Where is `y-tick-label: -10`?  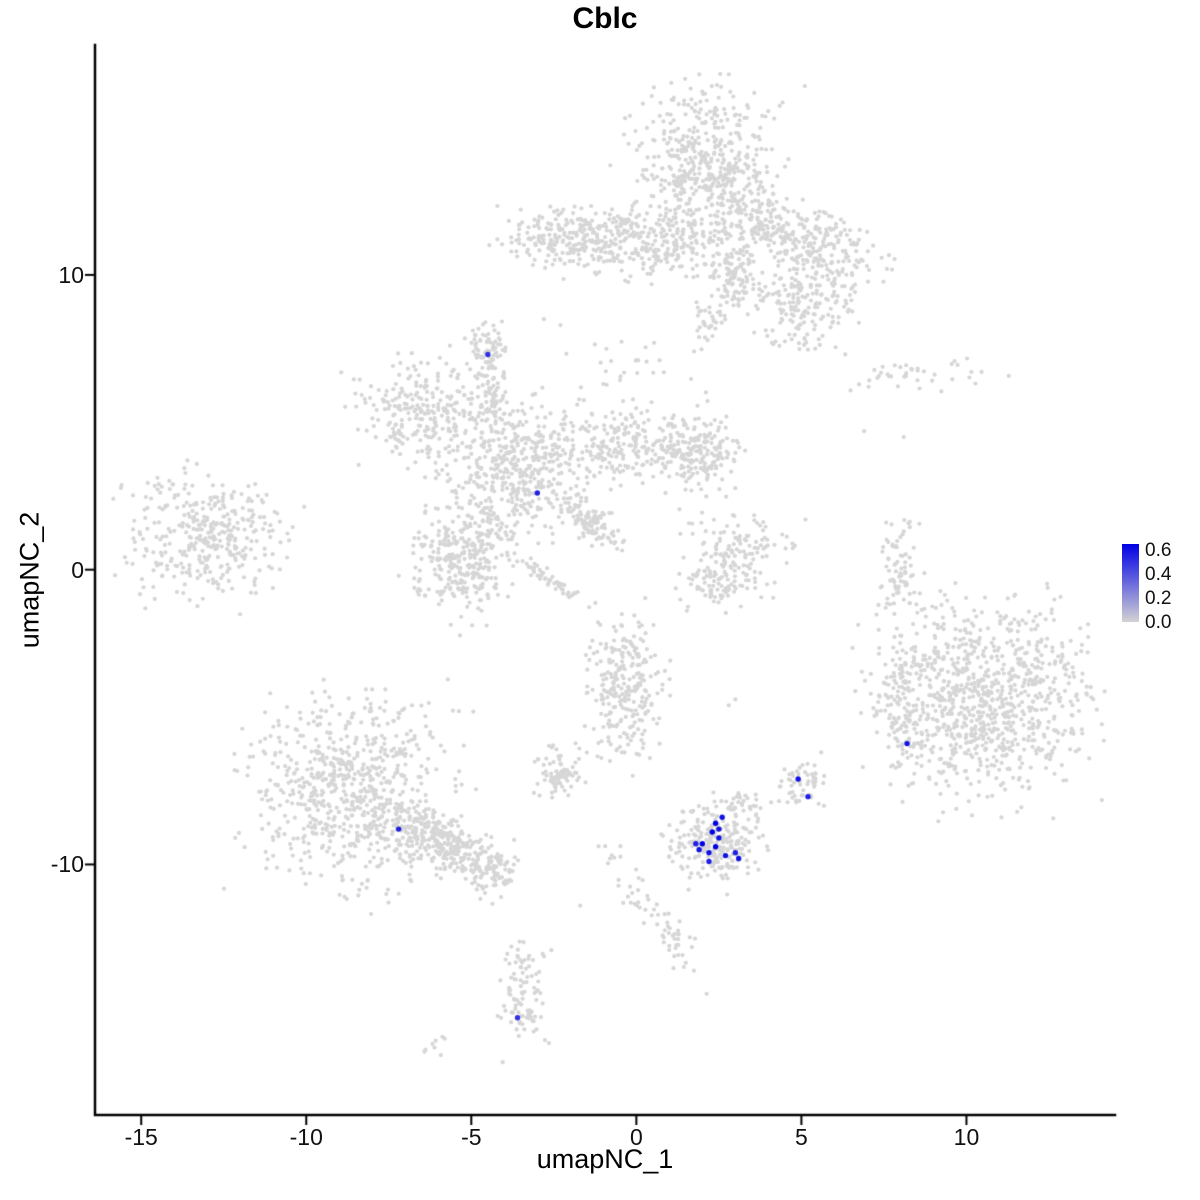
y-tick-label: -10 is located at coordinates (67, 864).